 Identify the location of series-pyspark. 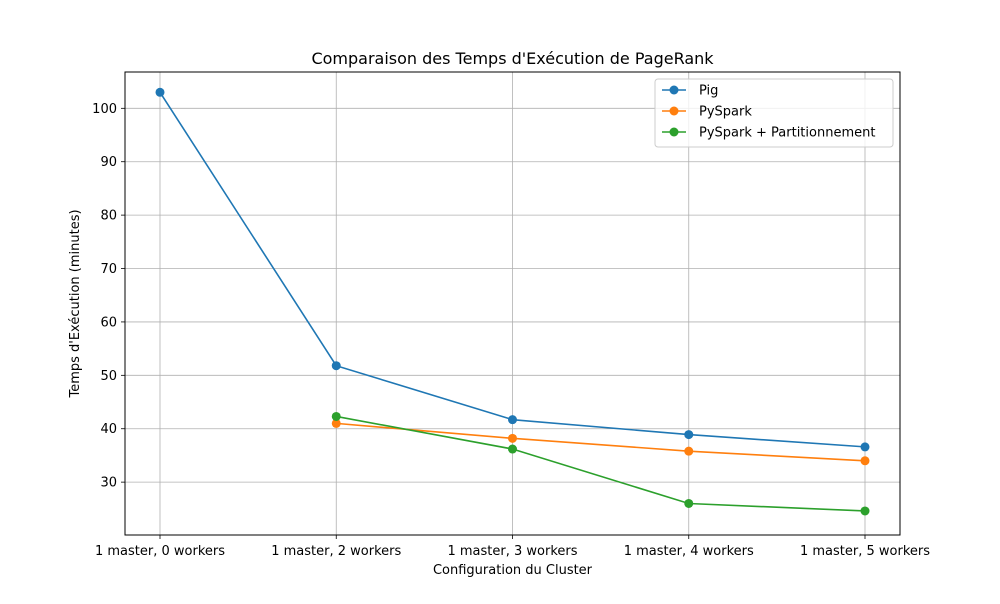
(600, 442).